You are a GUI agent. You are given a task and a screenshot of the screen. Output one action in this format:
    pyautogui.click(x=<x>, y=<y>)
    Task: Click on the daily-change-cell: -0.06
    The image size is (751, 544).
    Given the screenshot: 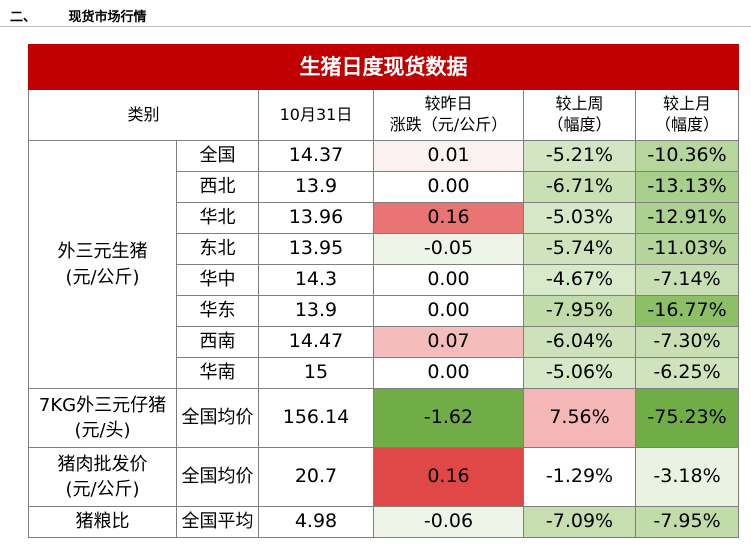 What is the action you would take?
    pyautogui.click(x=448, y=522)
    